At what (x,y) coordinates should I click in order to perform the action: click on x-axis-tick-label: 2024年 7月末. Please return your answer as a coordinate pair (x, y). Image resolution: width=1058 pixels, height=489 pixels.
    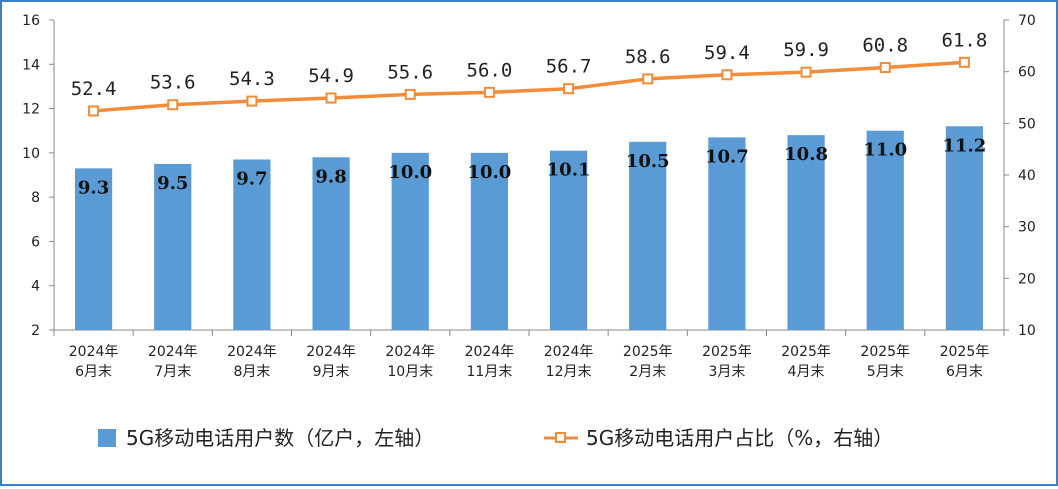
    Looking at the image, I should click on (173, 362).